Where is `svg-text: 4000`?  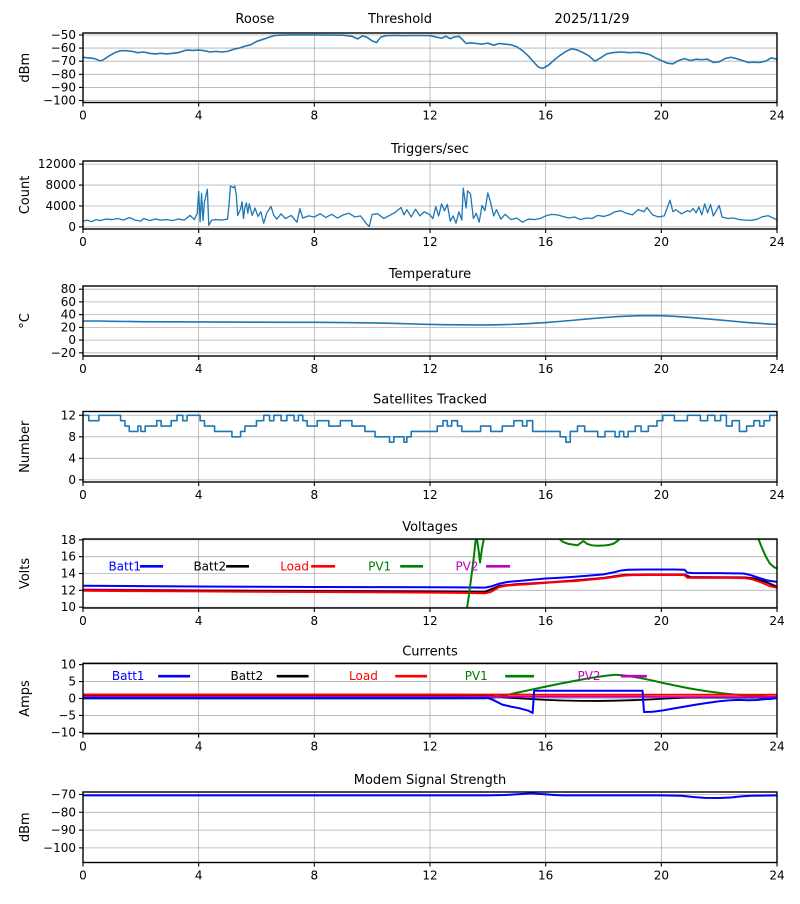
svg-text: 4000 is located at coordinates (60, 206).